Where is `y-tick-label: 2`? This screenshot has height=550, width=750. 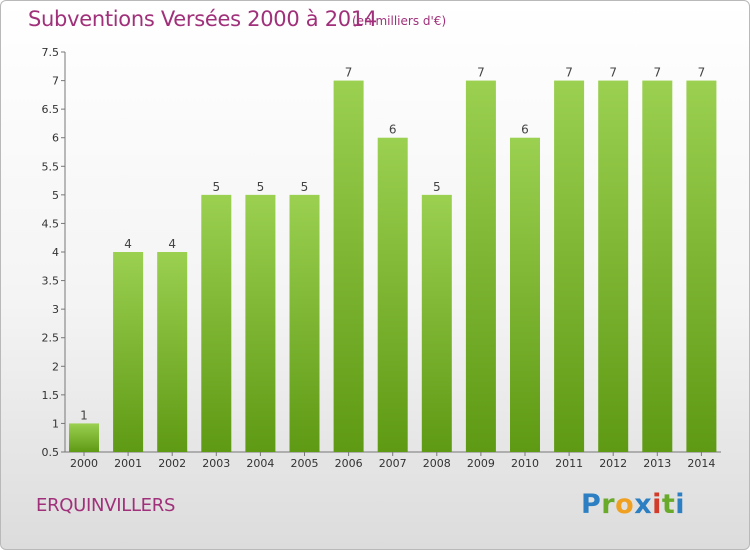 y-tick-label: 2 is located at coordinates (55, 366).